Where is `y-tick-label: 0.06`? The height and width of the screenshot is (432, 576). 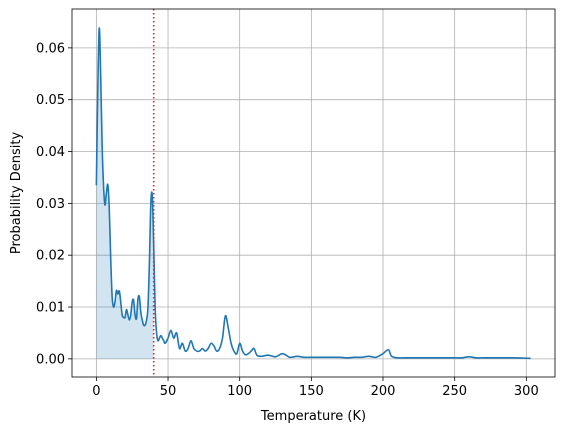 y-tick-label: 0.06 is located at coordinates (50, 48).